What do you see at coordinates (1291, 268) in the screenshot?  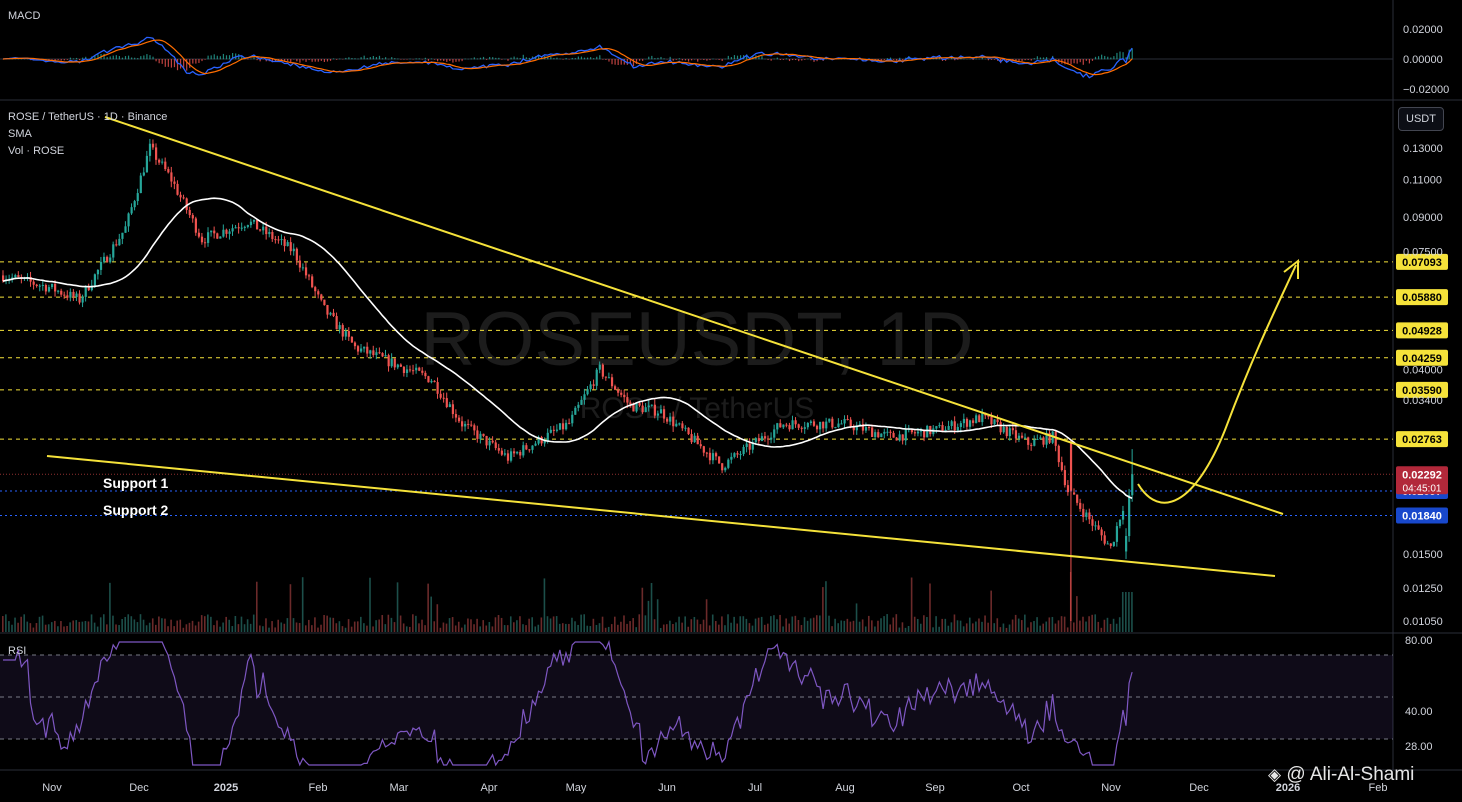 I see `projection-arrowhead` at bounding box center [1291, 268].